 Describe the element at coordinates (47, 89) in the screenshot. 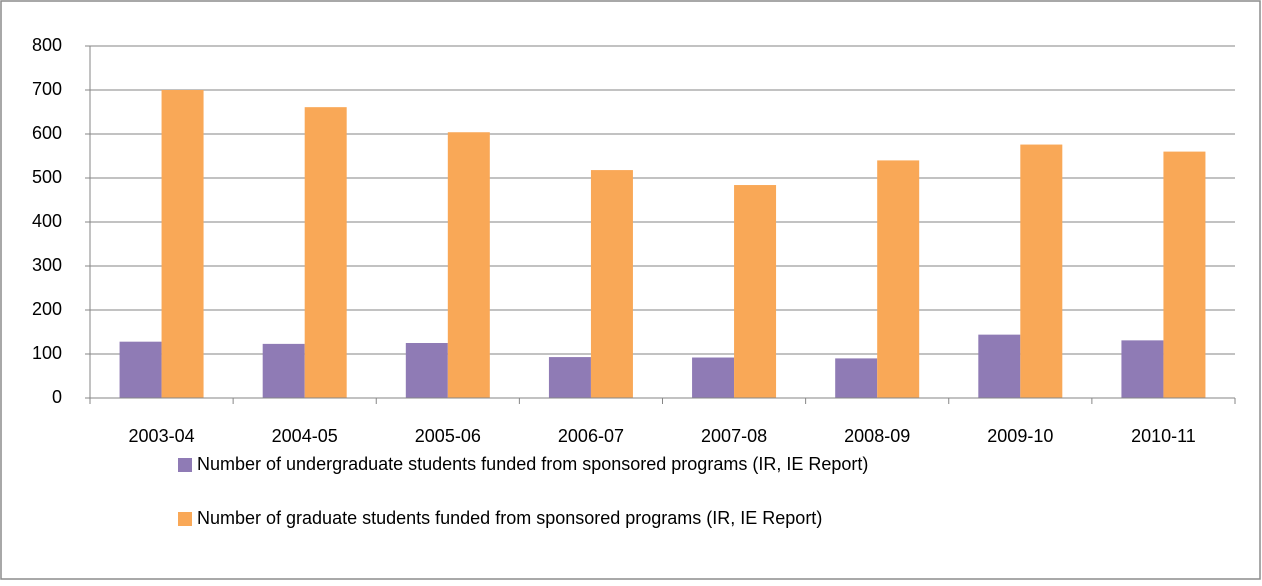

I see `y-tick-label: 700` at that location.